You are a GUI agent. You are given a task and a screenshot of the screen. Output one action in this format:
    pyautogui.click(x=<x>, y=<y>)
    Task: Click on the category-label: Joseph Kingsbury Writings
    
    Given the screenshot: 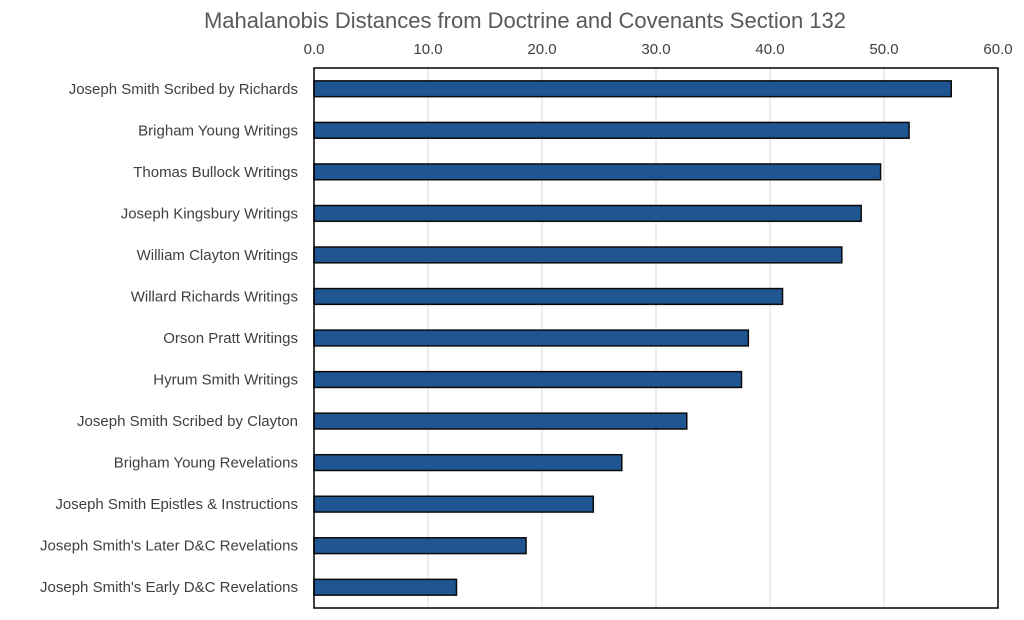 What is the action you would take?
    pyautogui.click(x=209, y=213)
    